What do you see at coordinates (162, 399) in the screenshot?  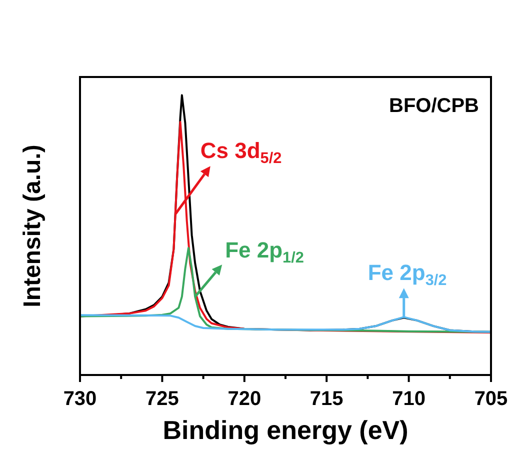 I see `x-tick-label: 725` at bounding box center [162, 399].